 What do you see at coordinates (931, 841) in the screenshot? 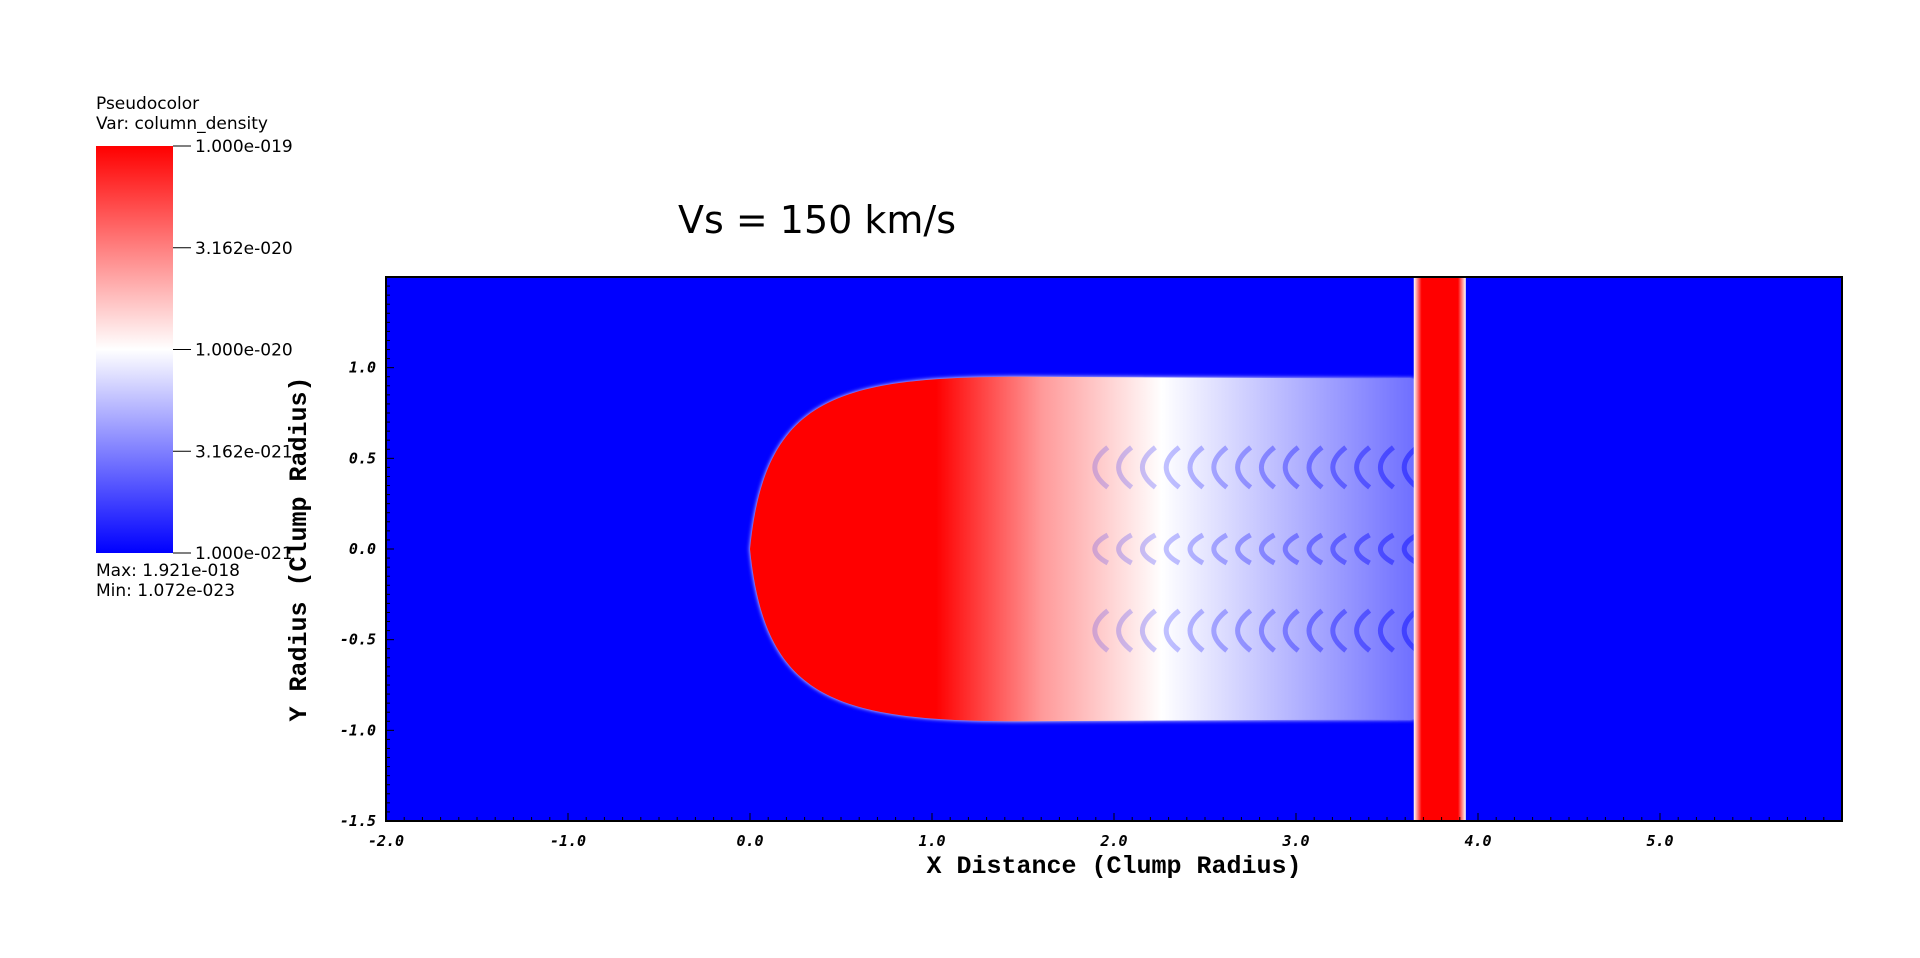
I see `x-tick-label: 1.0` at bounding box center [931, 841].